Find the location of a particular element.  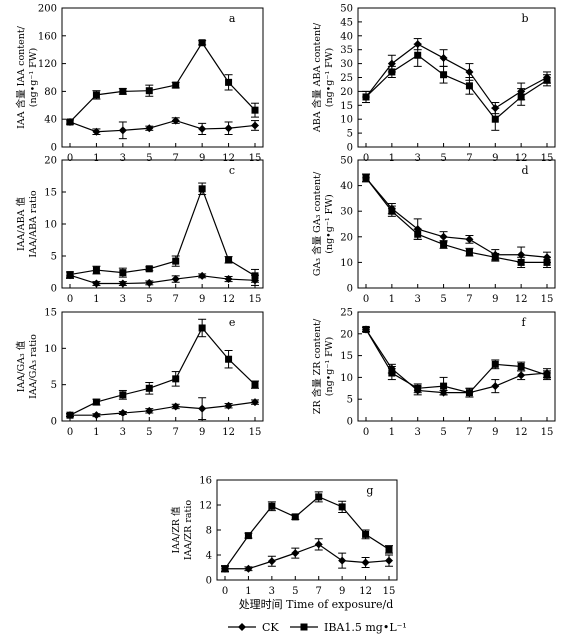

y-tick-label: 35 is located at coordinates (346, 50).